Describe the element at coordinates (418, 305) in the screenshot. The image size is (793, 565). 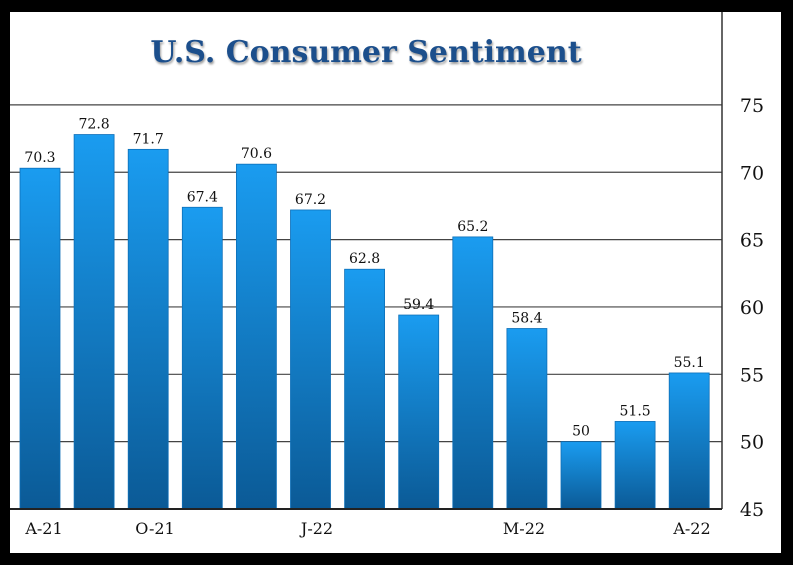
I see `data-label: 59.4` at that location.